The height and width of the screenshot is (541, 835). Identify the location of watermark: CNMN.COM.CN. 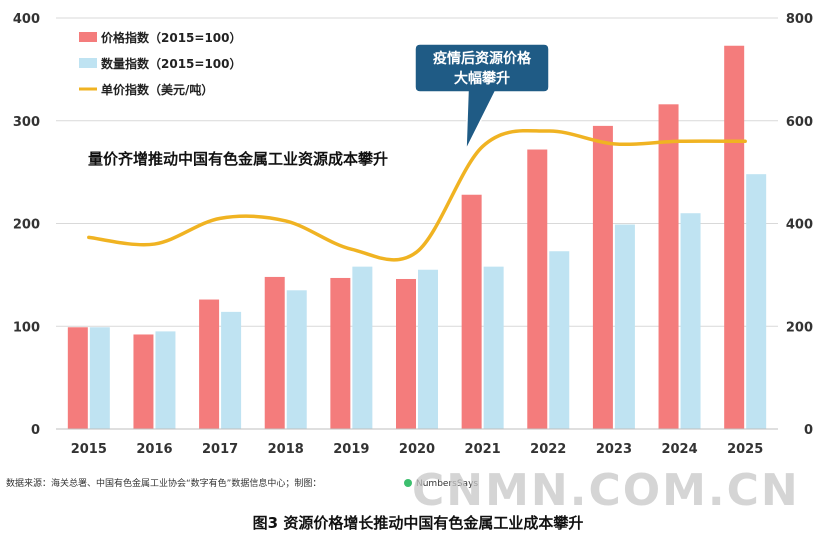
(606, 490).